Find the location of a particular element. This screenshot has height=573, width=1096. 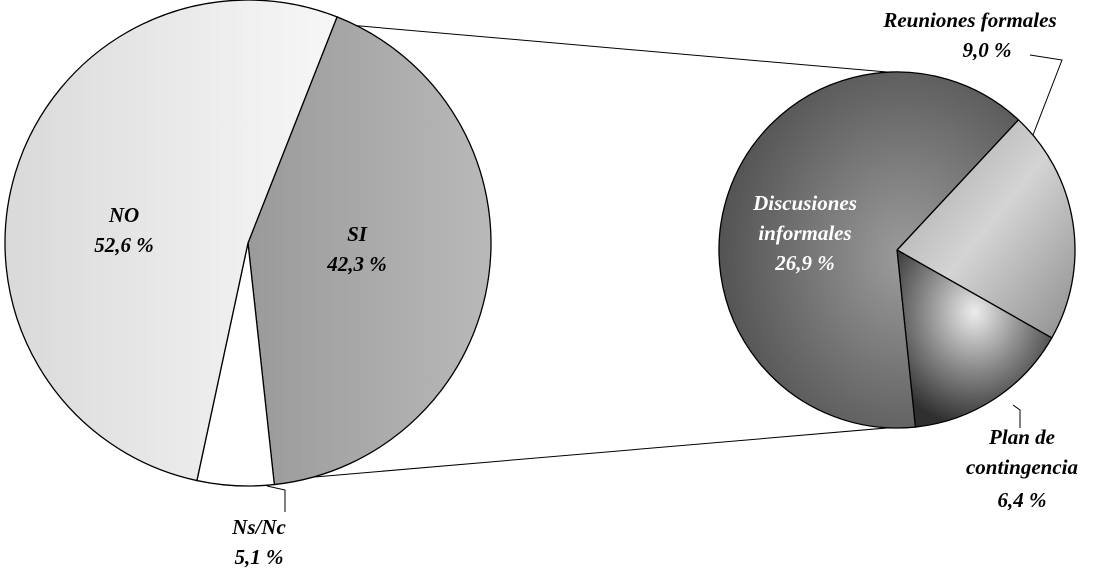

slice-label-reuniones: Reuniones formales is located at coordinates (969, 20).